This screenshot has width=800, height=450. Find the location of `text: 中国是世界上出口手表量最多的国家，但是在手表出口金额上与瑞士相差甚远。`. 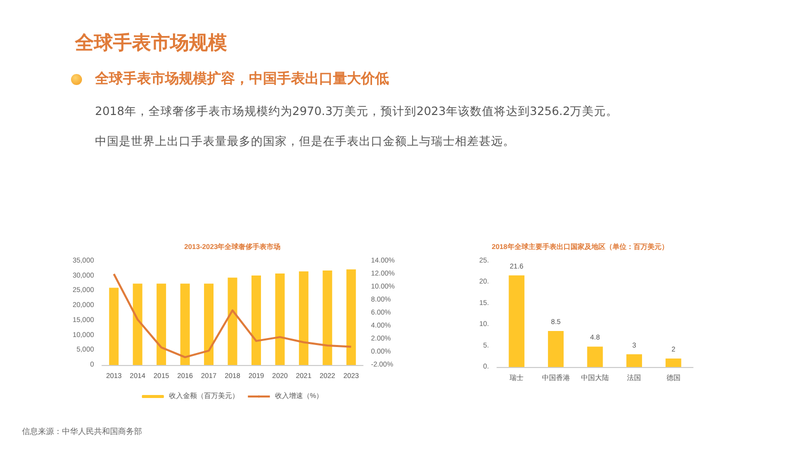

text: 中国是世界上出口手表量最多的国家，但是在手表出口金额上与瑞士相差甚远。 is located at coordinates (305, 141).